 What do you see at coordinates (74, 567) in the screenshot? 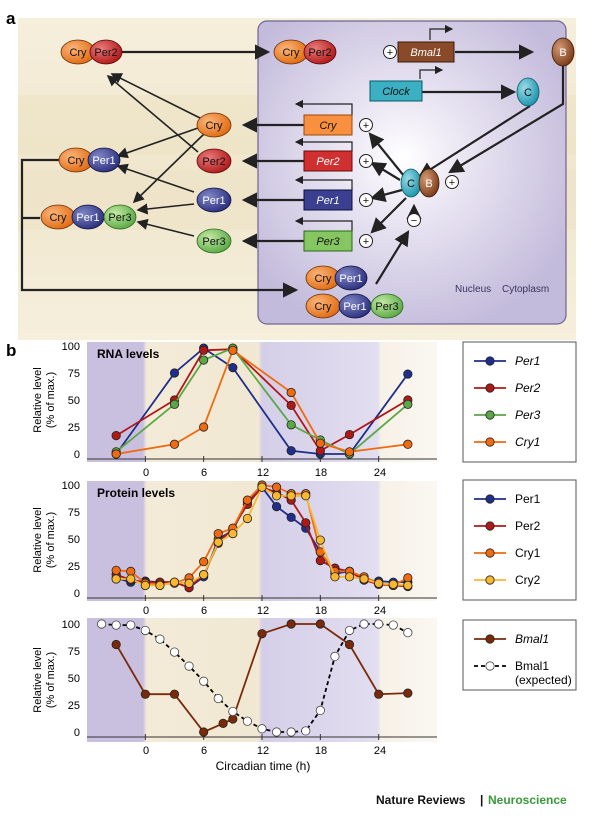
I see `svg-text: 25` at bounding box center [74, 567].